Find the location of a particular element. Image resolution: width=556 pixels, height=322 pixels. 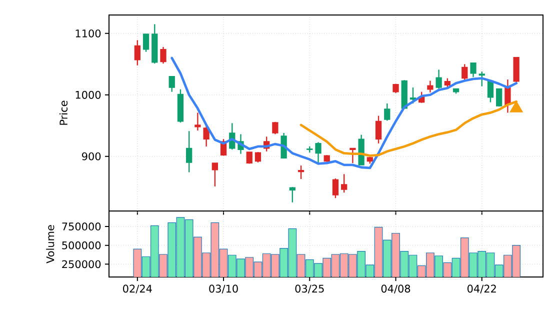

y-tick-label: 1000 is located at coordinates (88, 94).